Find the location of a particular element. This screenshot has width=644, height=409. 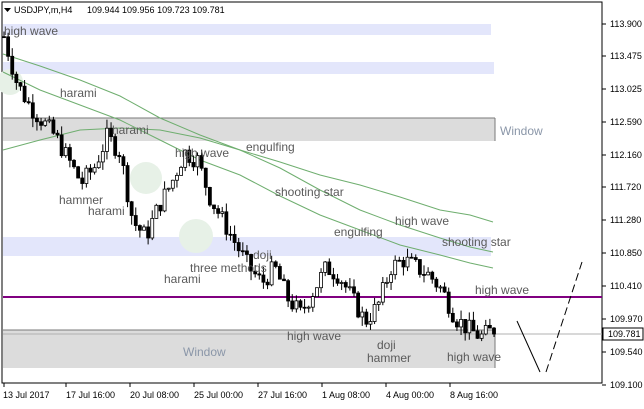

annotation-hammer: hammer is located at coordinates (81, 200).